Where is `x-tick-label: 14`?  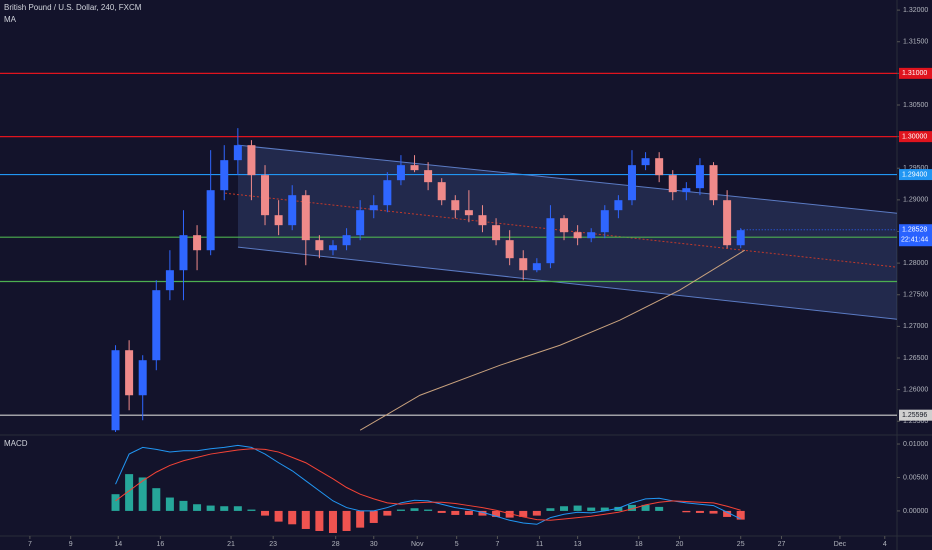
x-tick-label: 14 is located at coordinates (118, 544).